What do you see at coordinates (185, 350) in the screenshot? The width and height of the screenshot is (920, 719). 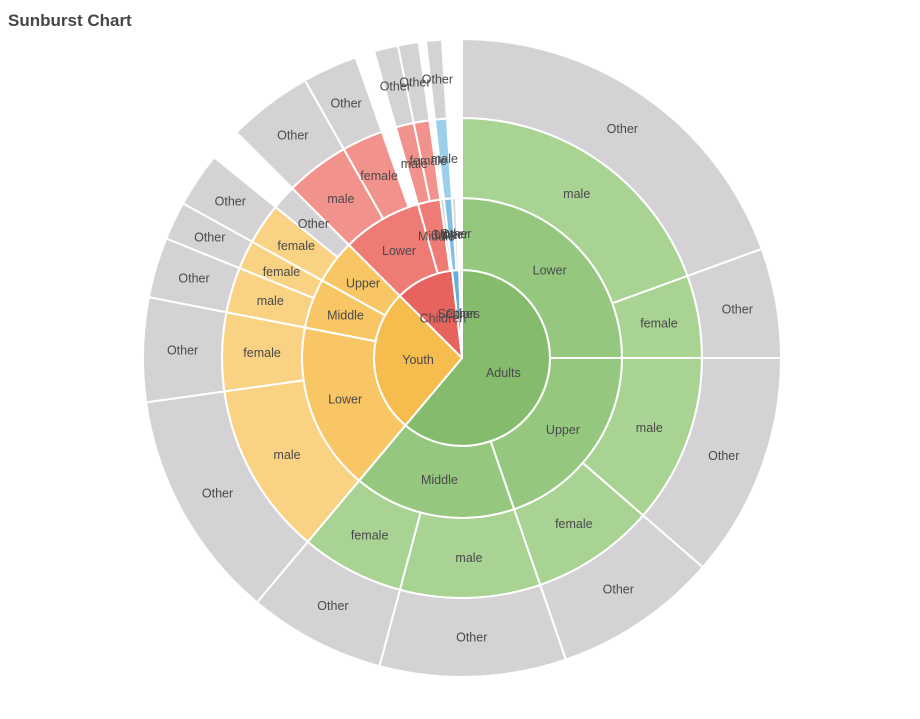 I see `segment-youth-lower-female-other` at bounding box center [185, 350].